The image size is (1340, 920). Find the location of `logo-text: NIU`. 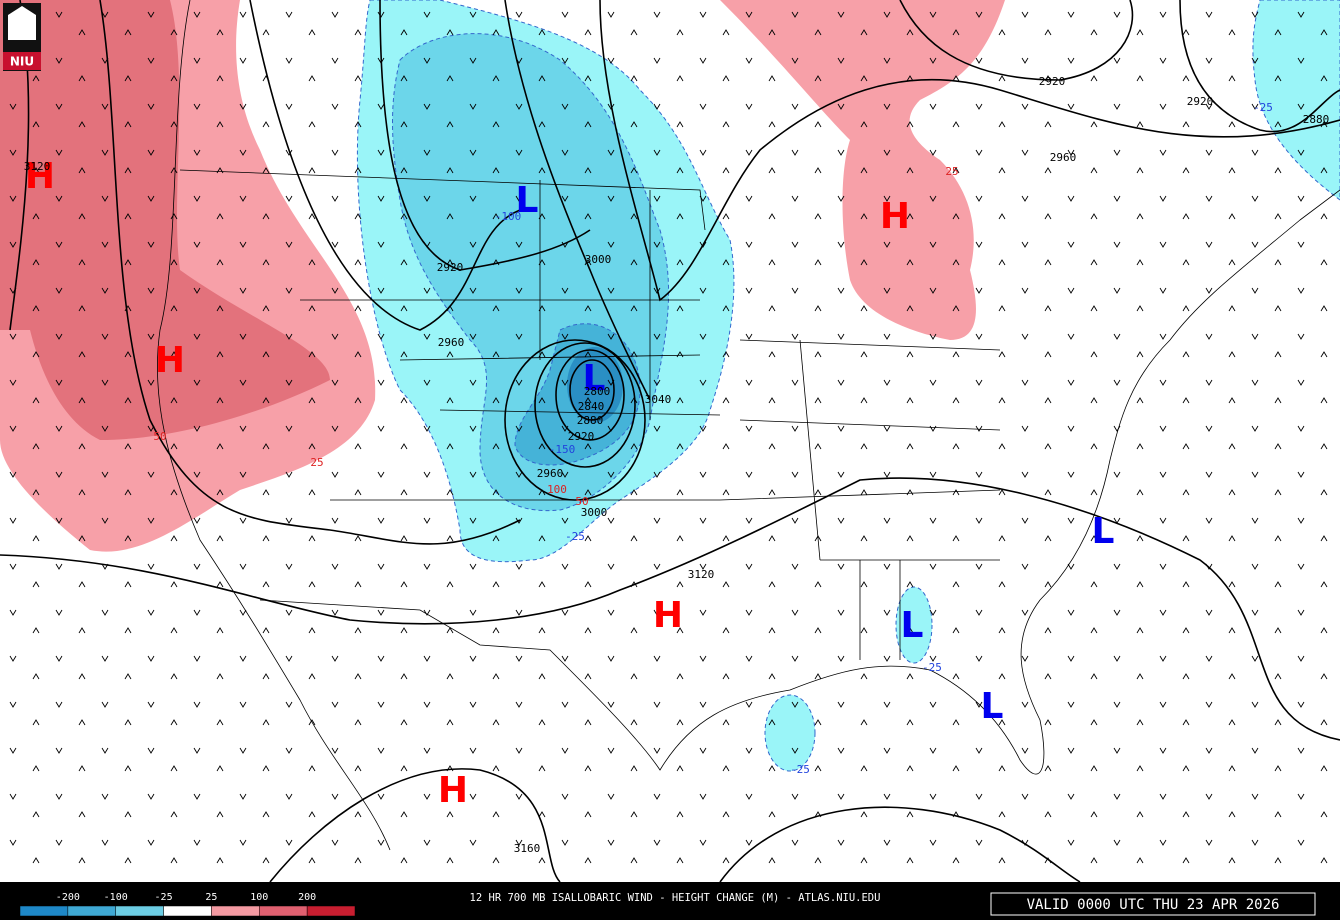

logo-text: NIU is located at coordinates (22, 62).